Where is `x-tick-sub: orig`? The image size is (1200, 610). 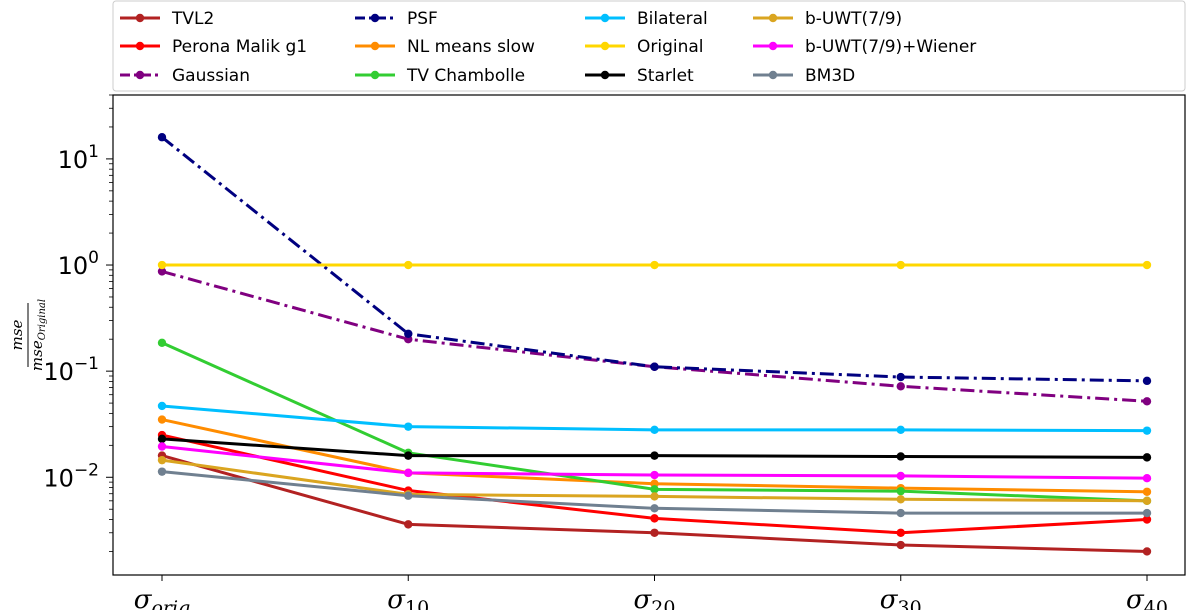 x-tick-sub: orig is located at coordinates (170, 603).